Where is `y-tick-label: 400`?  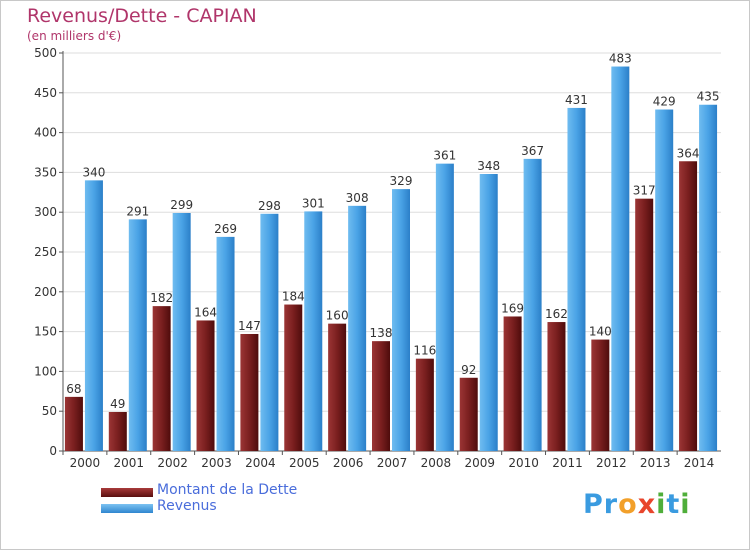
y-tick-label: 400 is located at coordinates (45, 133).